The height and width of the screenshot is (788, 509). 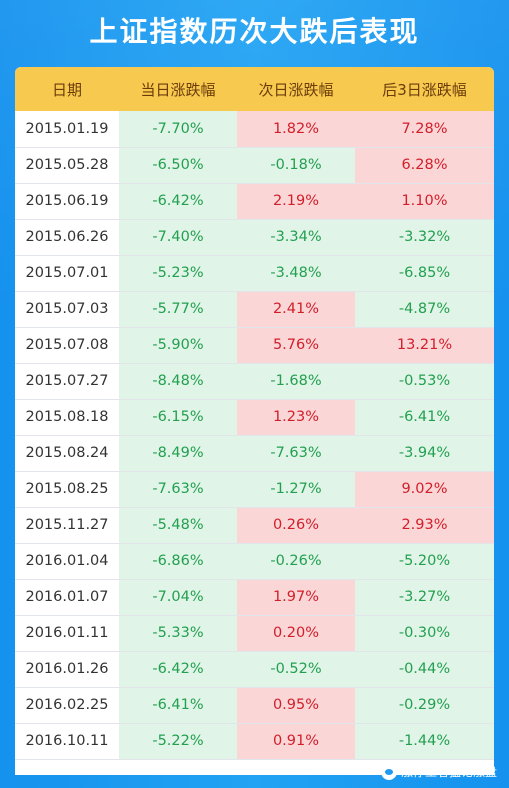 What do you see at coordinates (296, 237) in the screenshot?
I see `cell-next-day-change: -3.34%` at bounding box center [296, 237].